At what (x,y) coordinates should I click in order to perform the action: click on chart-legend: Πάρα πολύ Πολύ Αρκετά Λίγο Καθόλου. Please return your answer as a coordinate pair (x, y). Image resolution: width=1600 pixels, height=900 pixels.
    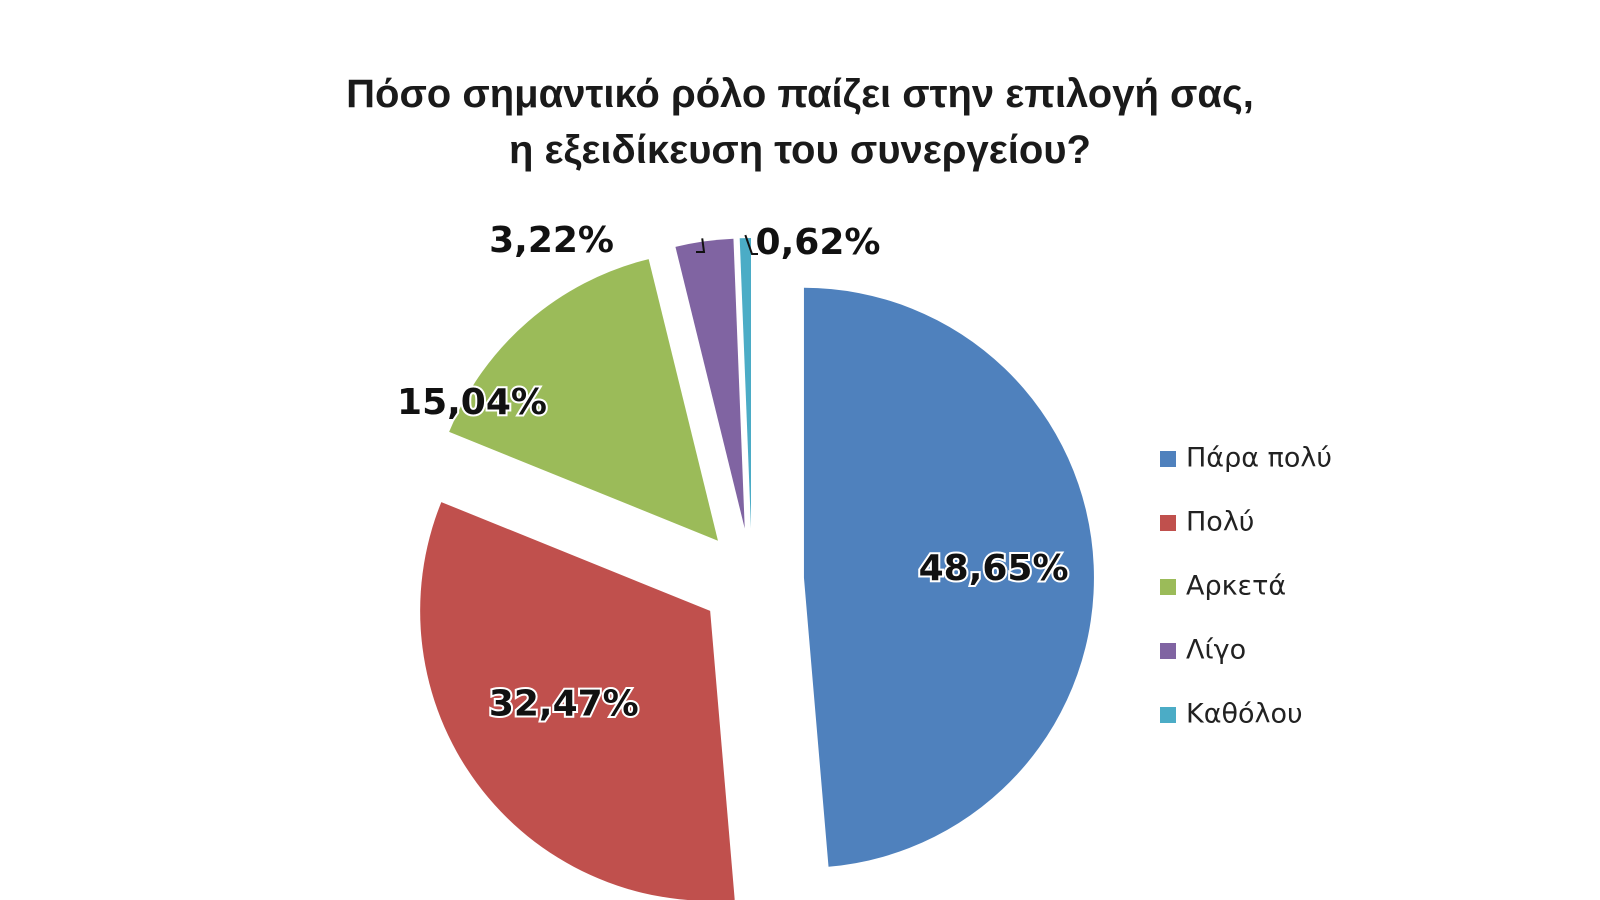
    Looking at the image, I should click on (1246, 586).